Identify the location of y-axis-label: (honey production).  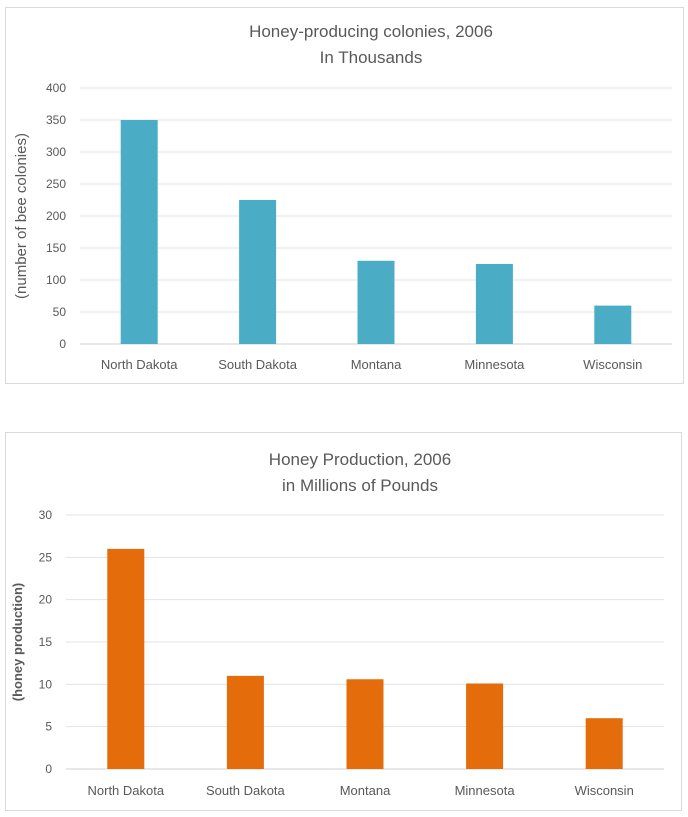
(17, 642).